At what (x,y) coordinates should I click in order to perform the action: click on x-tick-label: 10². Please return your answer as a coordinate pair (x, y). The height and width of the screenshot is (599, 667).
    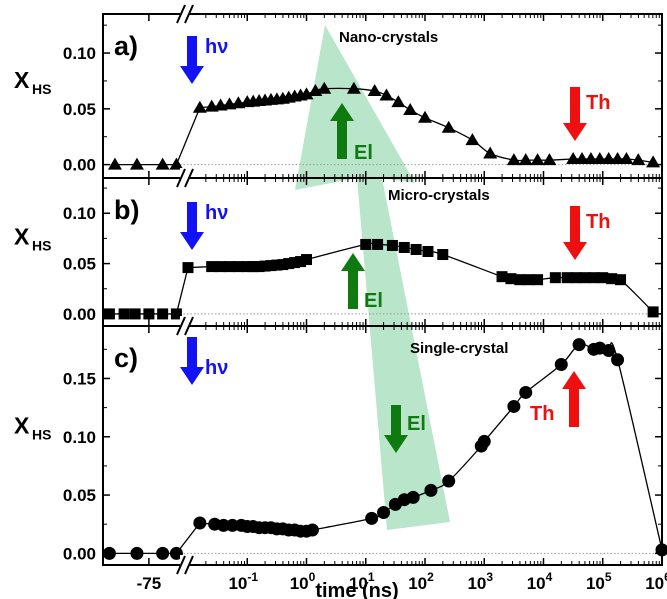
    Looking at the image, I should click on (421, 581).